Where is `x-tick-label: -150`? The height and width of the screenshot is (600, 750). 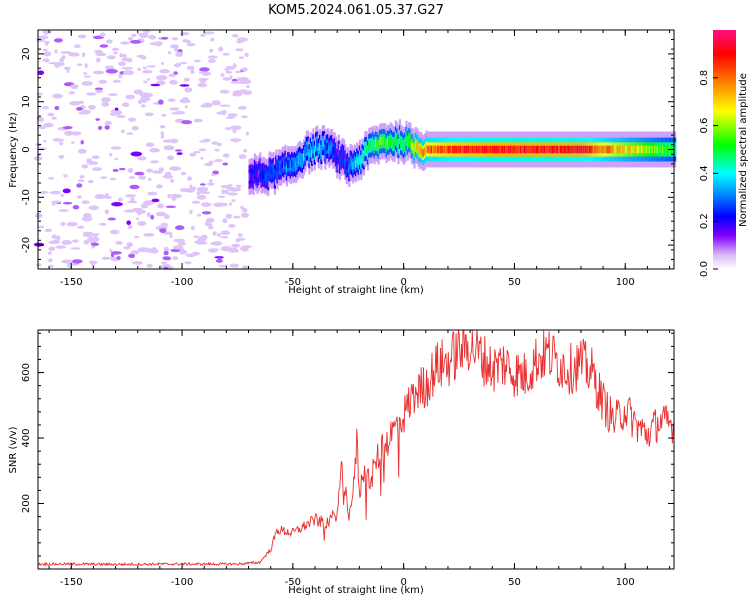
x-tick-label: -150 is located at coordinates (71, 582).